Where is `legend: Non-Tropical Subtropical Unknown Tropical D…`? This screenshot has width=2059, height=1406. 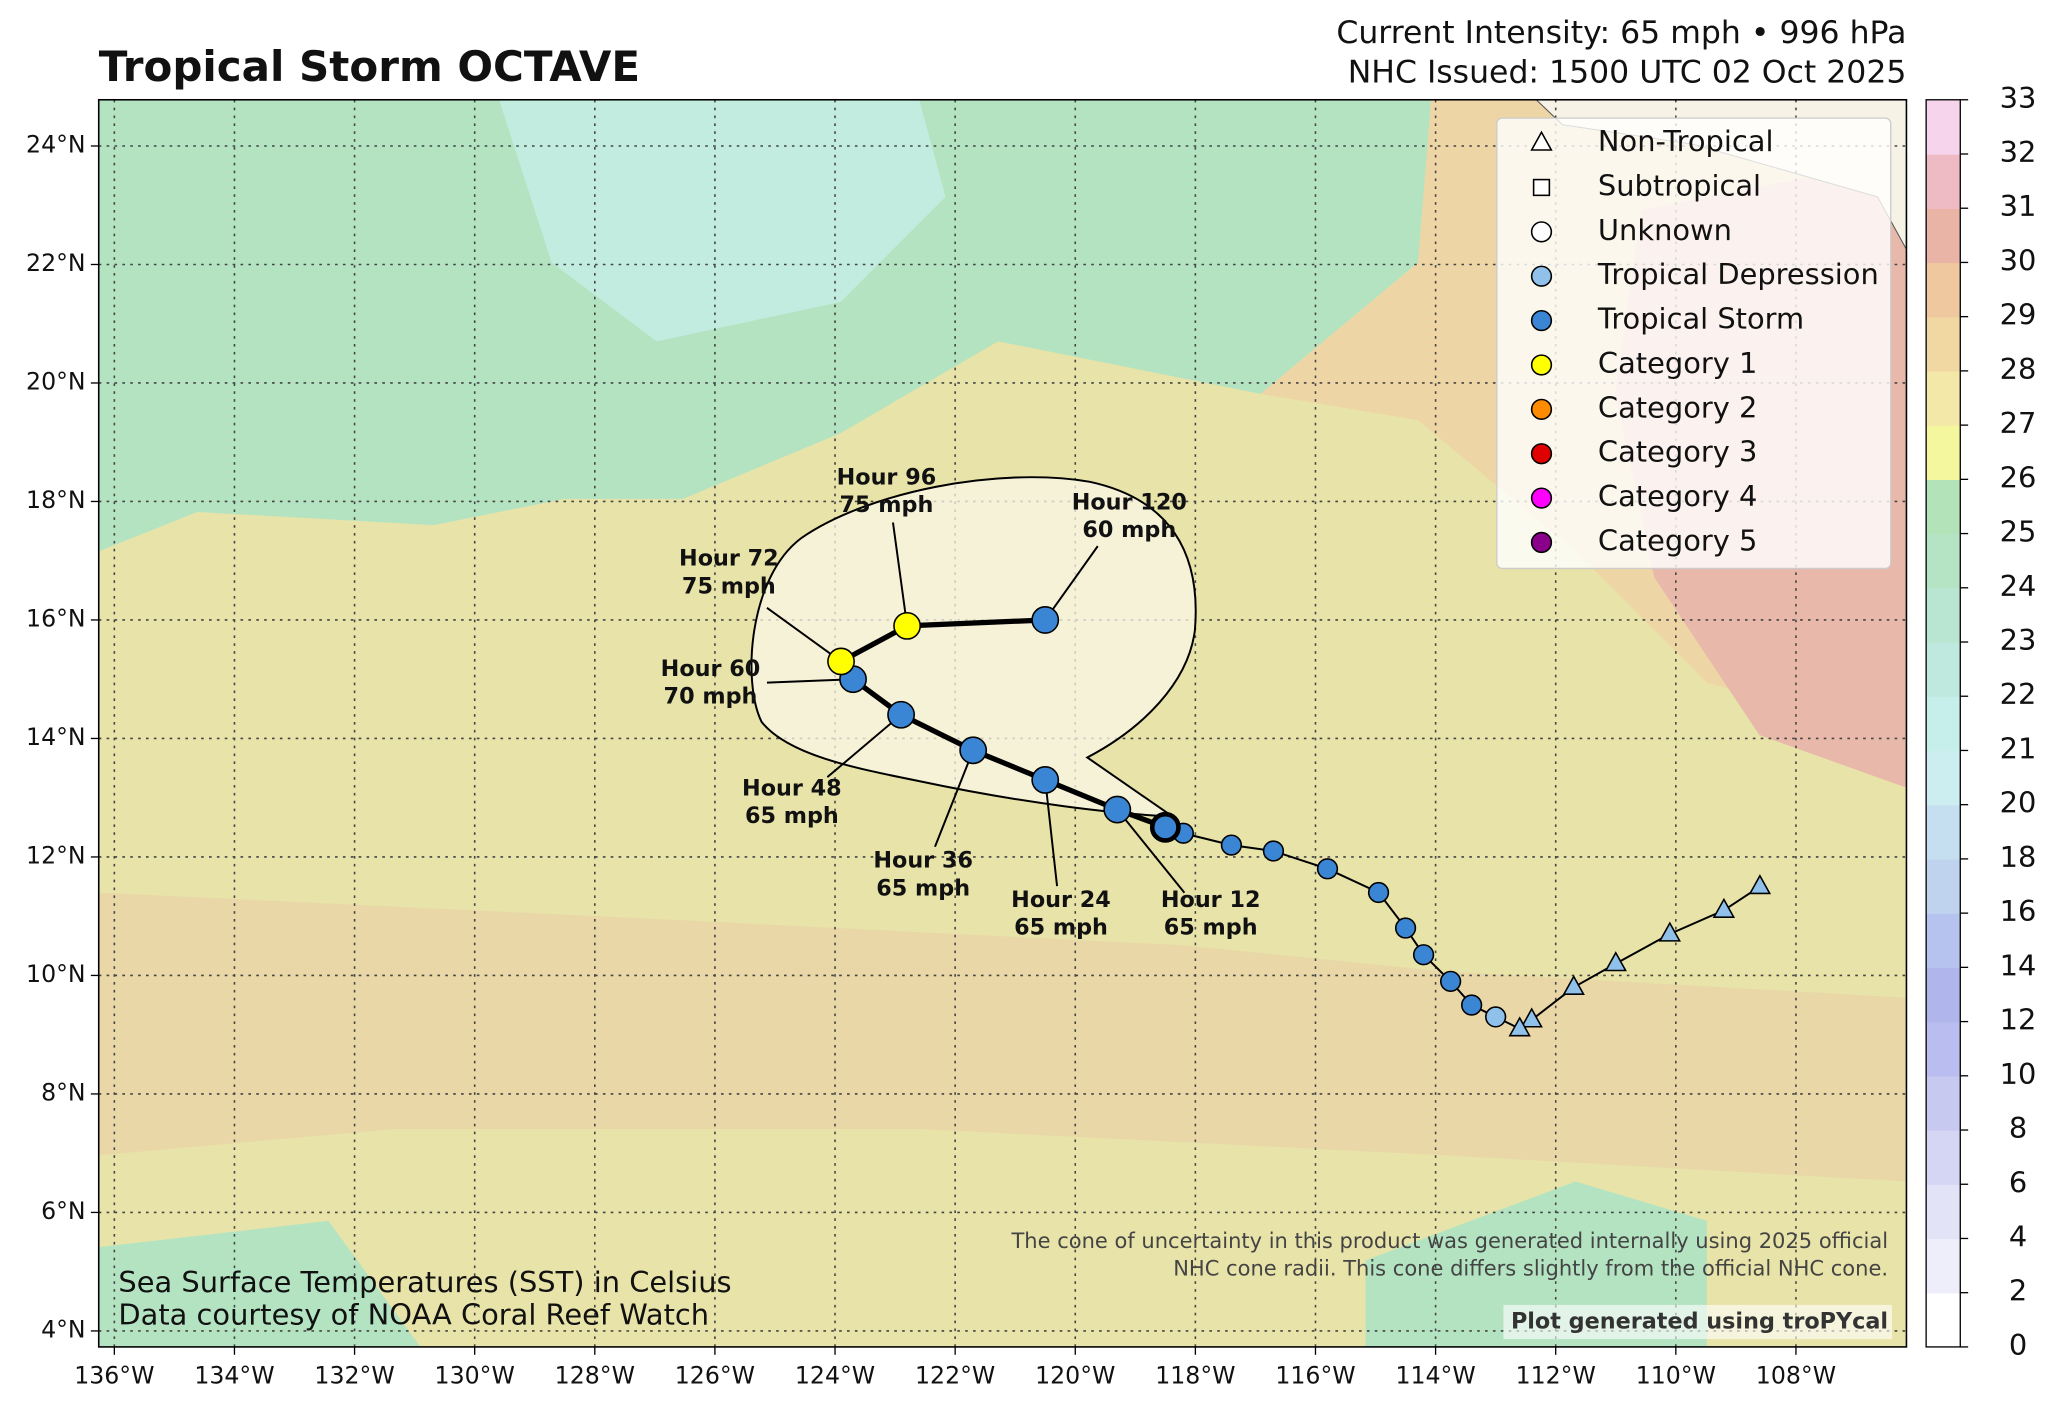 legend: Non-Tropical Subtropical Unknown Tropical D… is located at coordinates (1704, 340).